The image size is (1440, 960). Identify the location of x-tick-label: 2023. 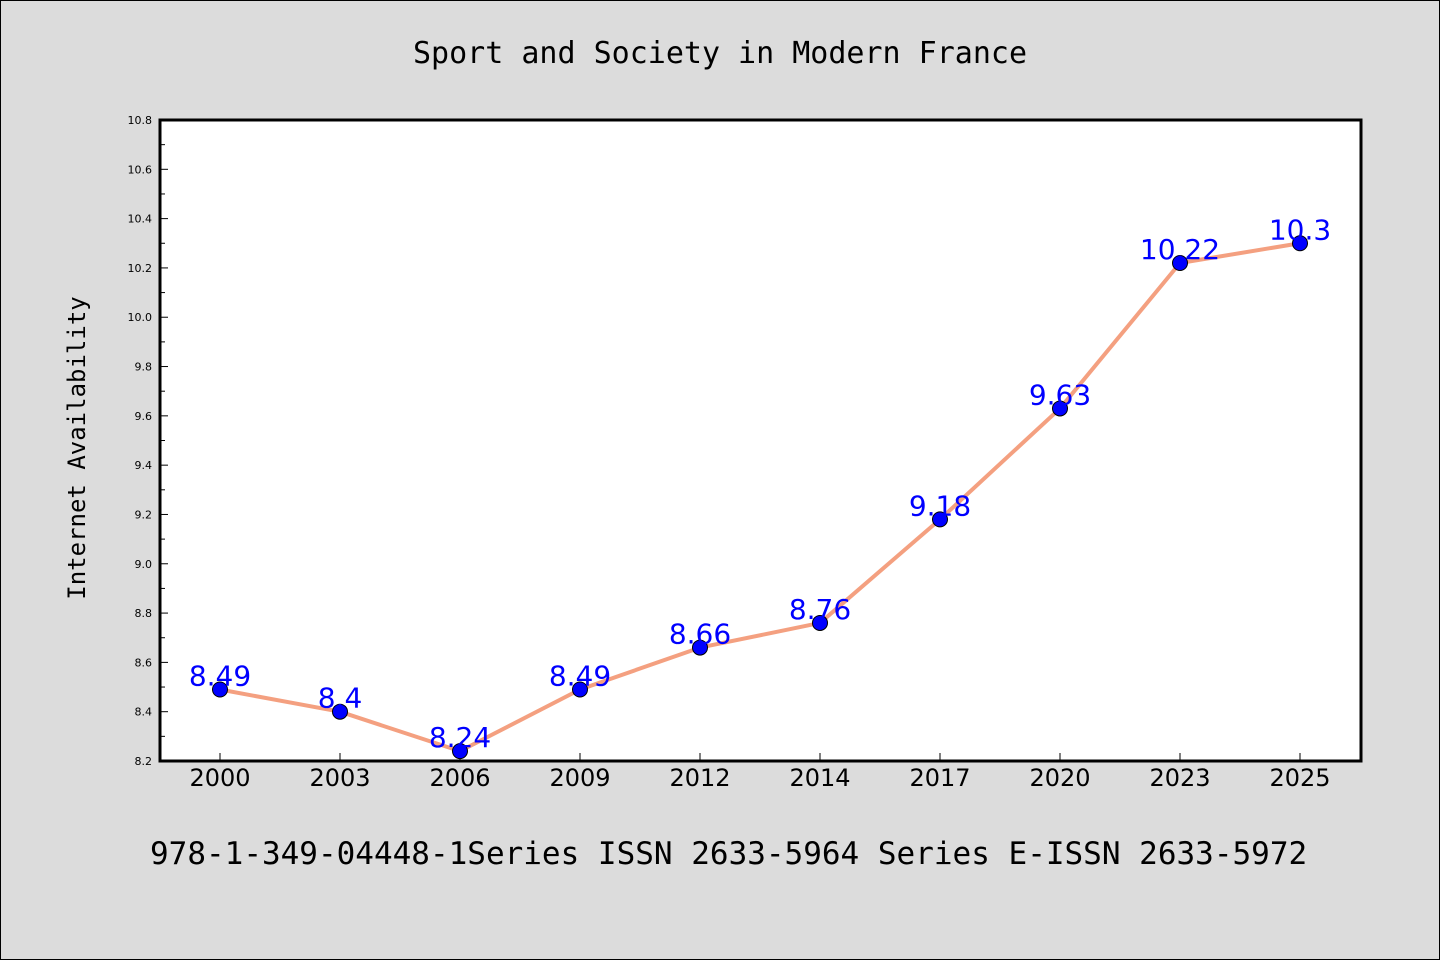
(1179, 778).